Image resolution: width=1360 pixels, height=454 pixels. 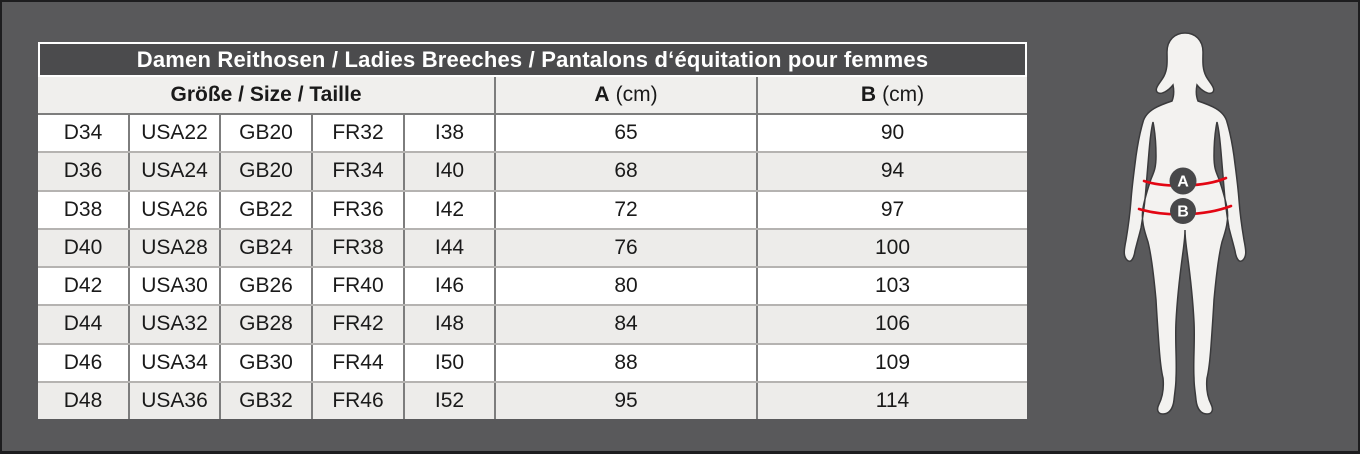 I want to click on table-cell: 109, so click(x=892, y=362).